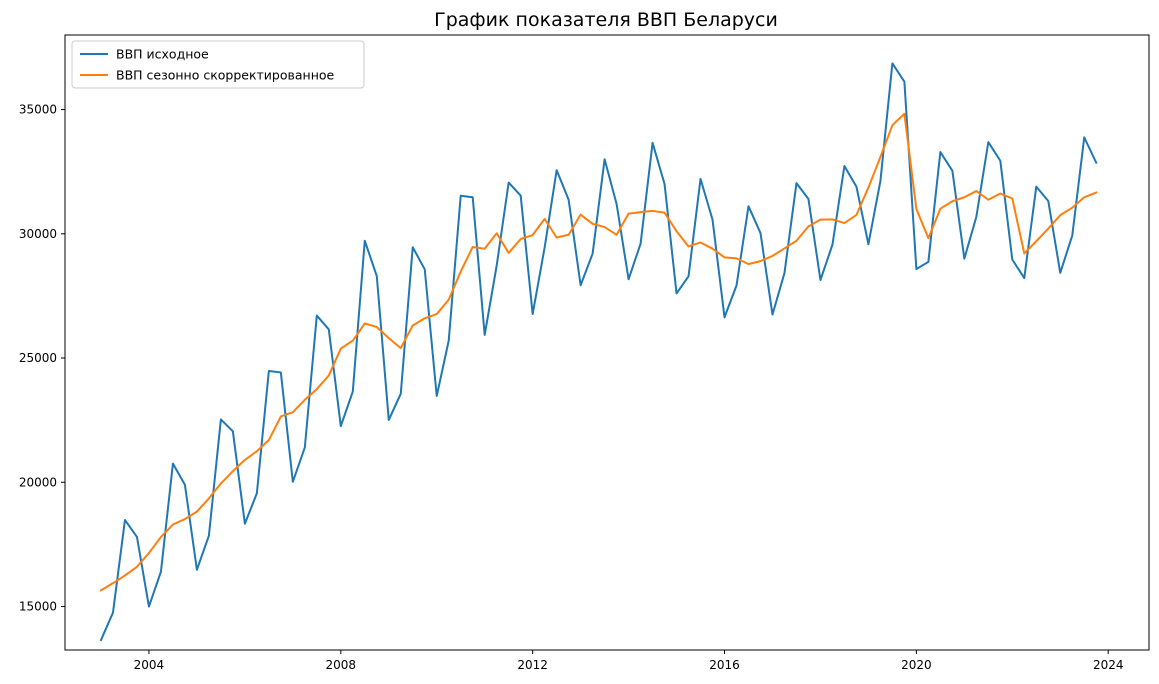 The image size is (1159, 684). I want to click on y-tick-label: 25000, so click(38, 358).